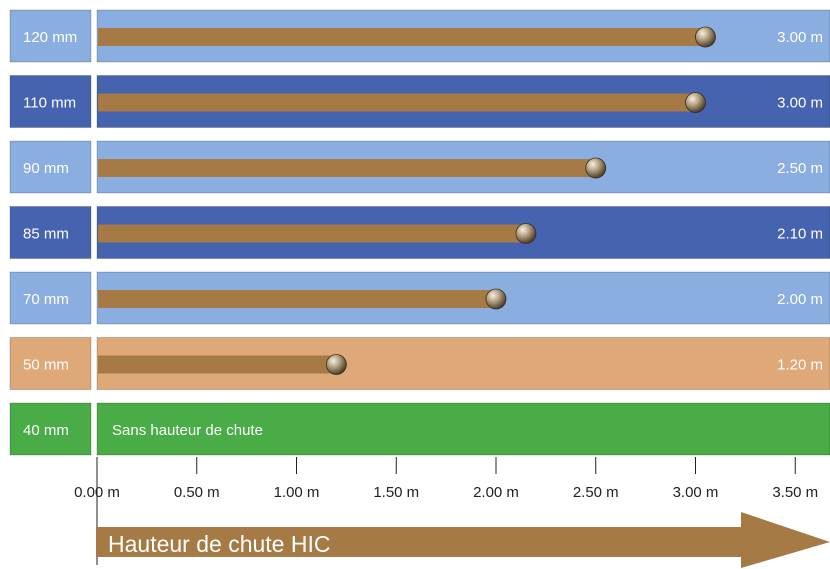  Describe the element at coordinates (800, 365) in the screenshot. I see `value-label: 1.20 m` at that location.